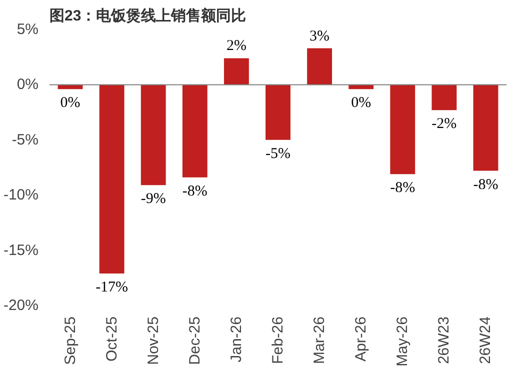  What do you see at coordinates (112, 287) in the screenshot?
I see `data-label: -17%` at bounding box center [112, 287].